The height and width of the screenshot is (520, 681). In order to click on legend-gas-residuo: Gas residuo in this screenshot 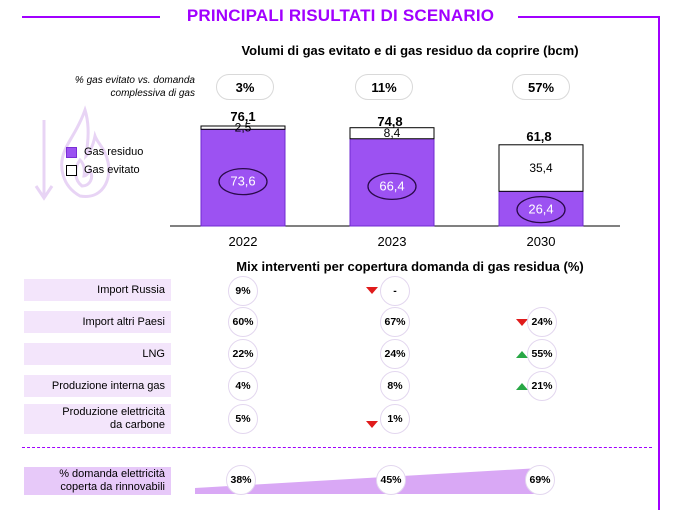, I will do `click(104, 152)`.